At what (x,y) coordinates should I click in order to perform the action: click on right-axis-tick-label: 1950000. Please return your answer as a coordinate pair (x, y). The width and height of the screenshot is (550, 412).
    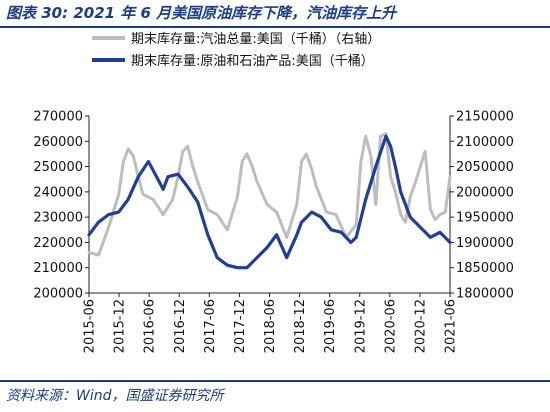
    Looking at the image, I should click on (485, 218).